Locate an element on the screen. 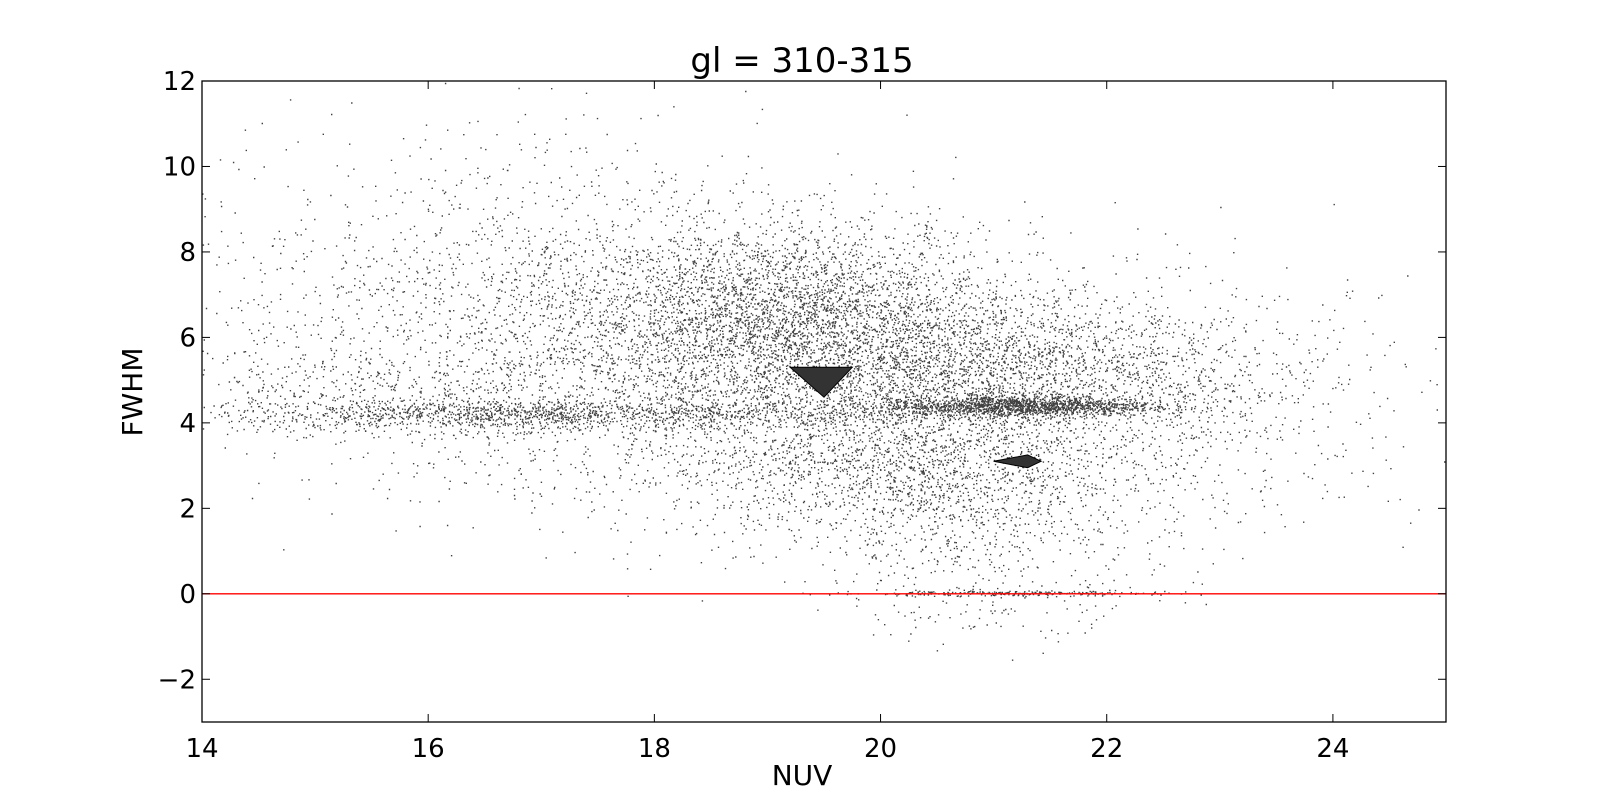 This screenshot has width=1600, height=800. y-tick-label: 2 is located at coordinates (187, 509).